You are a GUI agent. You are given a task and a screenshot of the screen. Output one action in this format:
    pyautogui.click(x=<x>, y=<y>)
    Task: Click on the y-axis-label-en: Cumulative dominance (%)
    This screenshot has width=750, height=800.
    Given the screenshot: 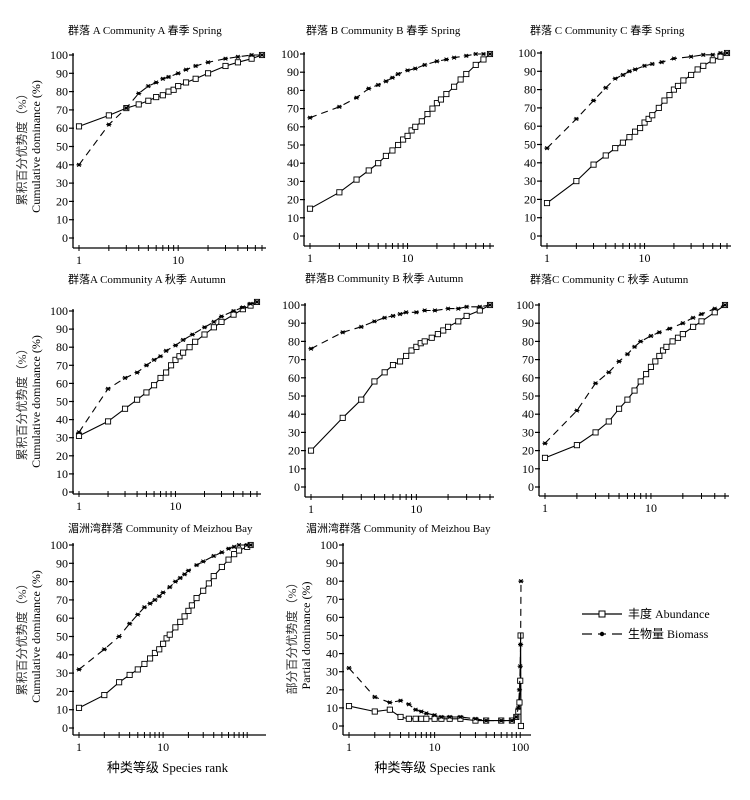 What is the action you would take?
    pyautogui.click(x=36, y=146)
    